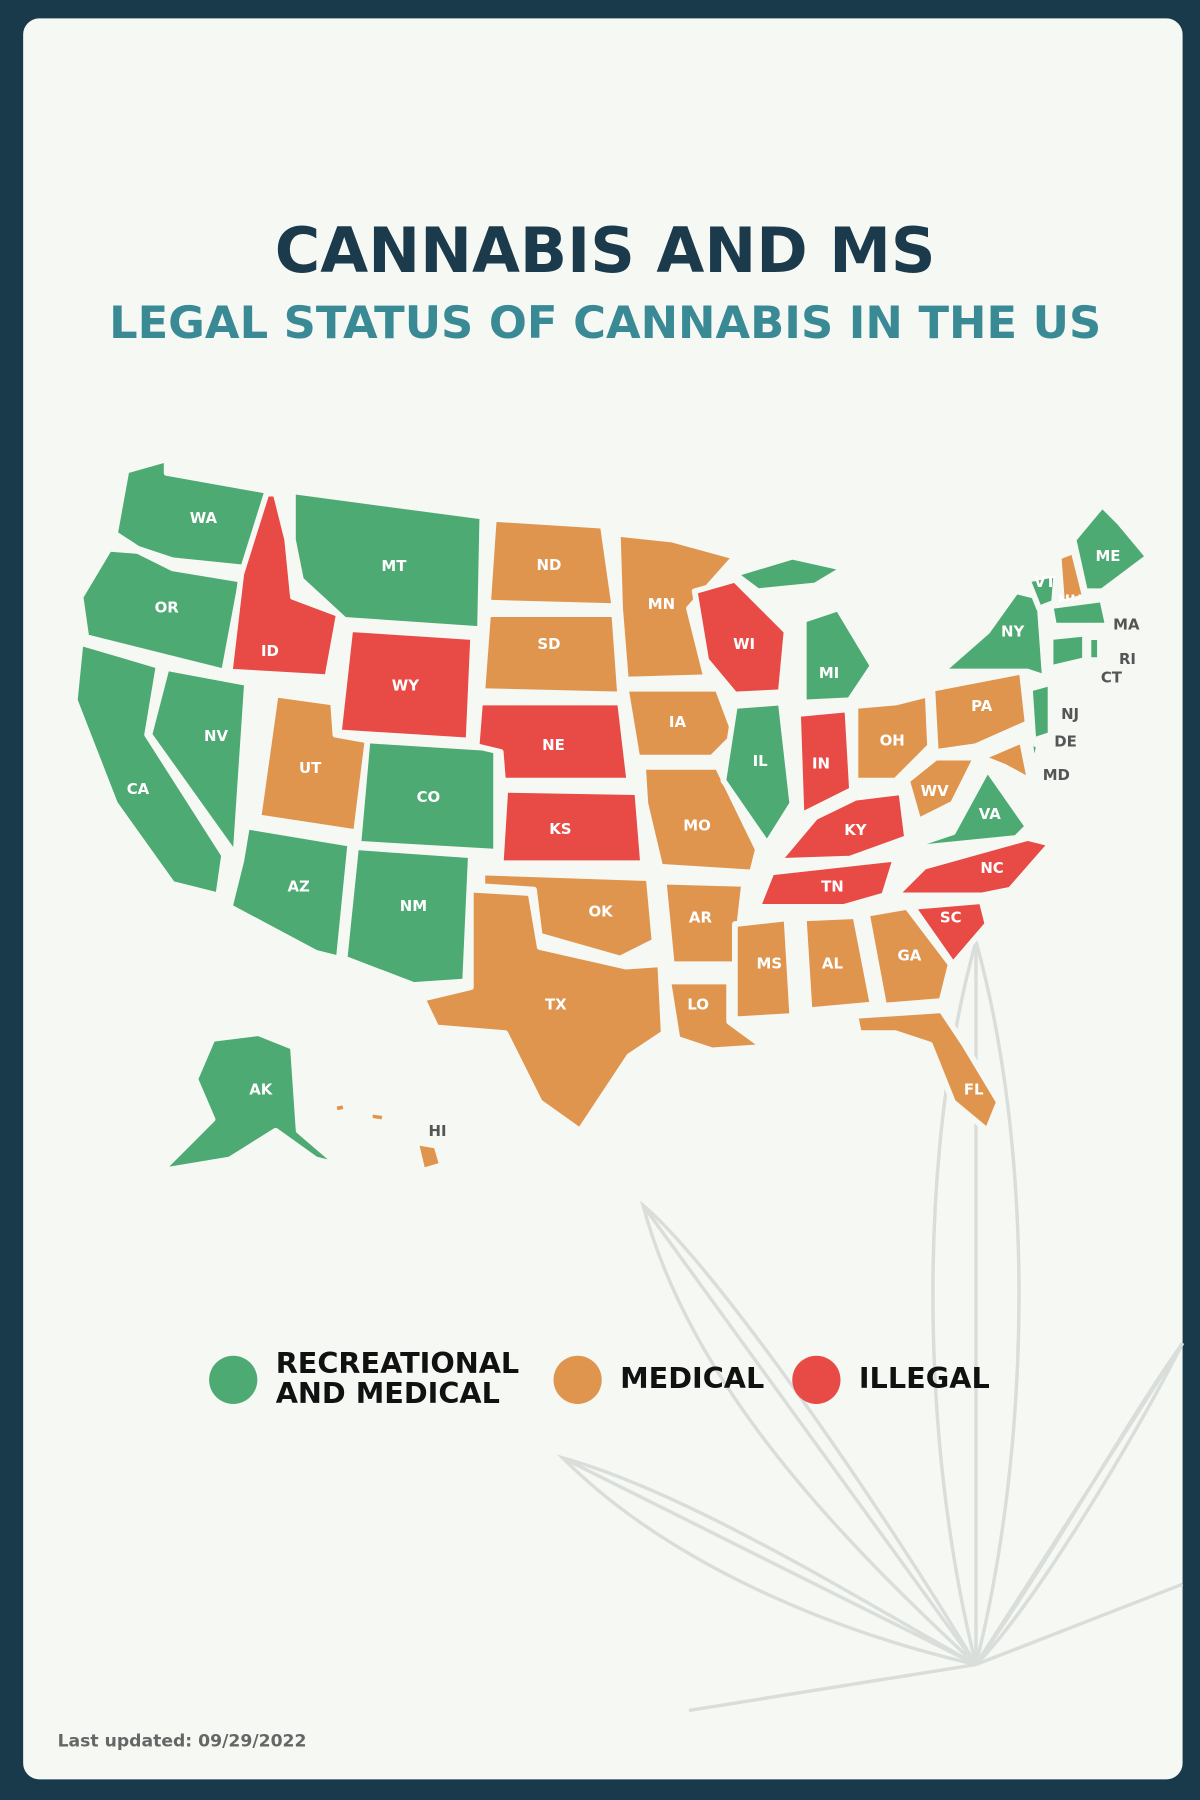 This screenshot has height=1800, width=1200. I want to click on state-label: TX, so click(556, 1005).